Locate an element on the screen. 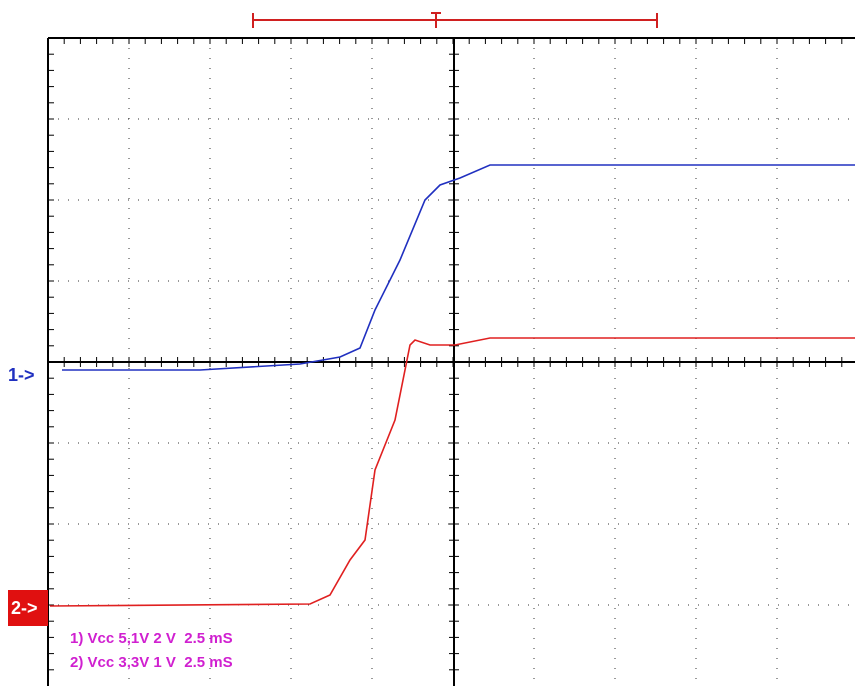 The image size is (855, 686). channel-2-marker: 2-> is located at coordinates (24, 608).